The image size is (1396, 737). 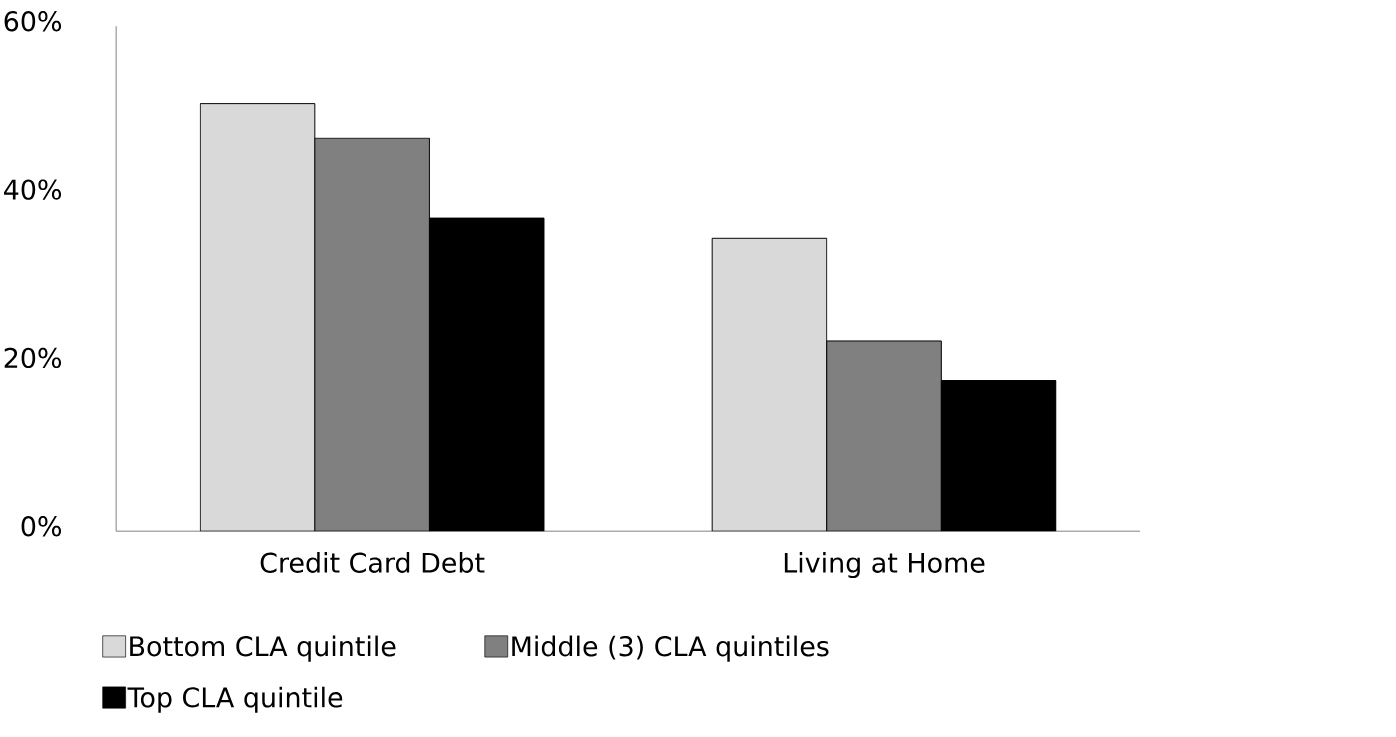 What do you see at coordinates (33, 189) in the screenshot?
I see `y-tick-label: 40%` at bounding box center [33, 189].